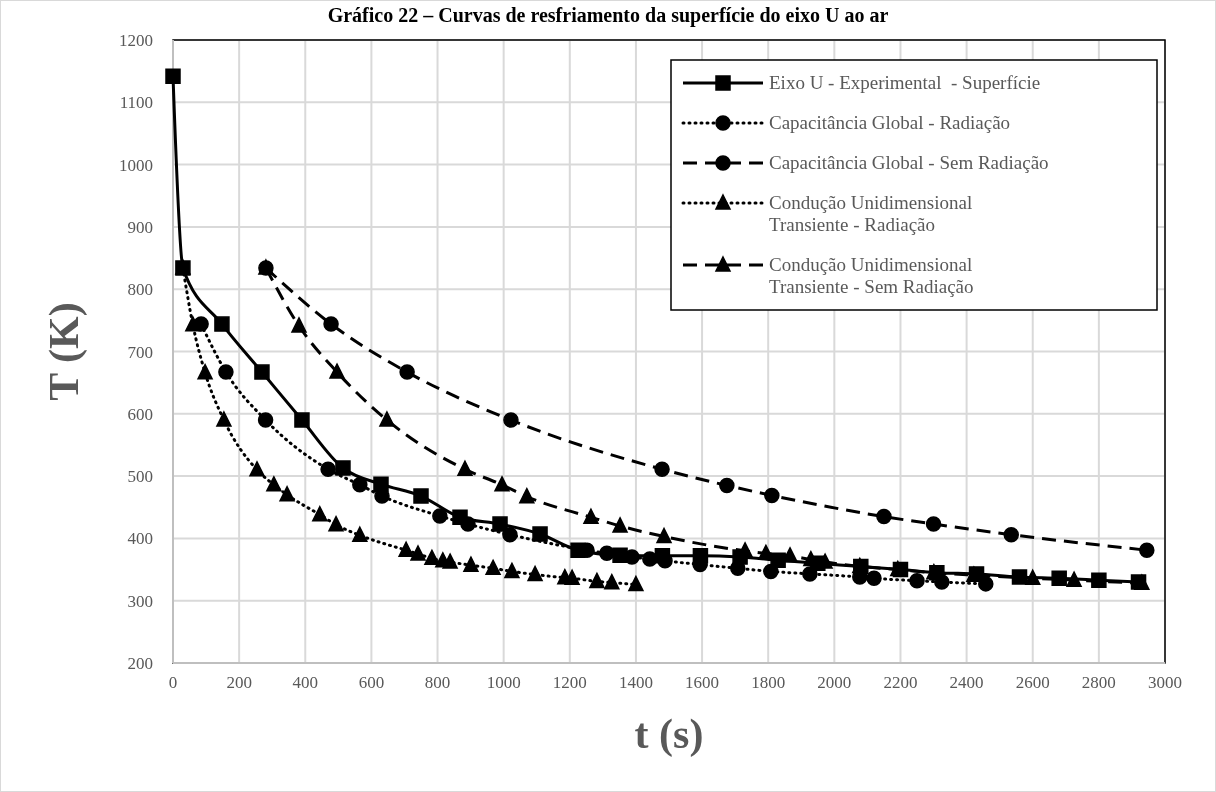 The width and height of the screenshot is (1216, 792). Describe the element at coordinates (140, 663) in the screenshot. I see `y-tick-label: 200` at that location.